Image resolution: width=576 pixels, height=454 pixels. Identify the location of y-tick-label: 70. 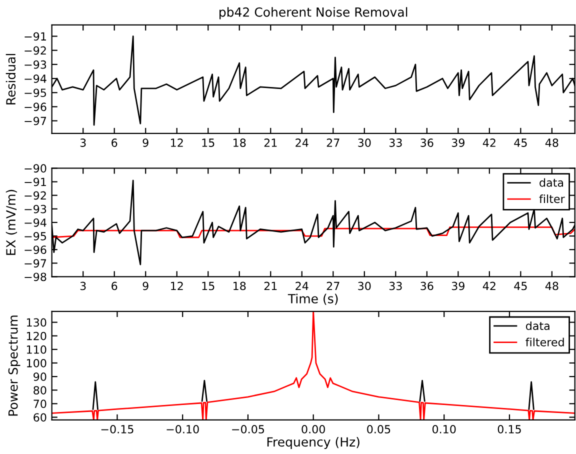
(40, 404).